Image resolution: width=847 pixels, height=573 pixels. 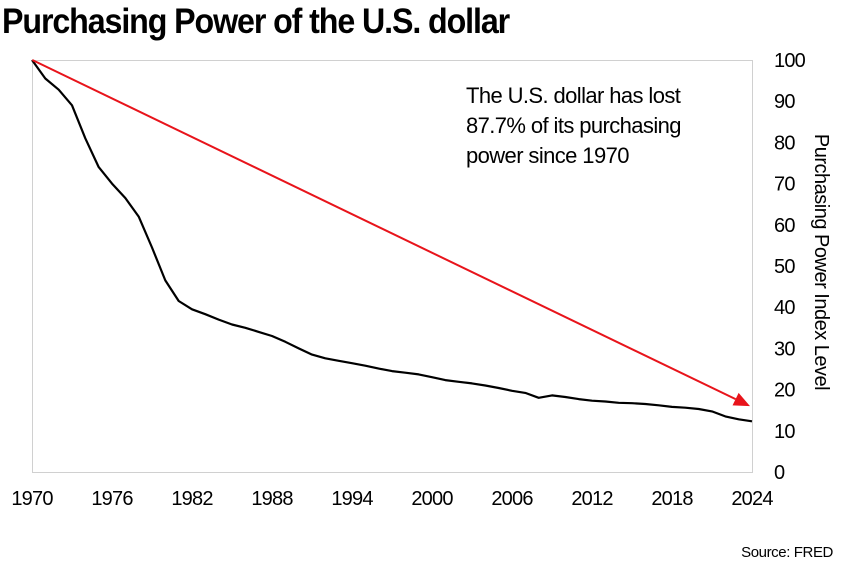 I want to click on y-axis-ticks: 0 10 20 30 40 50 60 70 80 90 100, so click(x=790, y=267).